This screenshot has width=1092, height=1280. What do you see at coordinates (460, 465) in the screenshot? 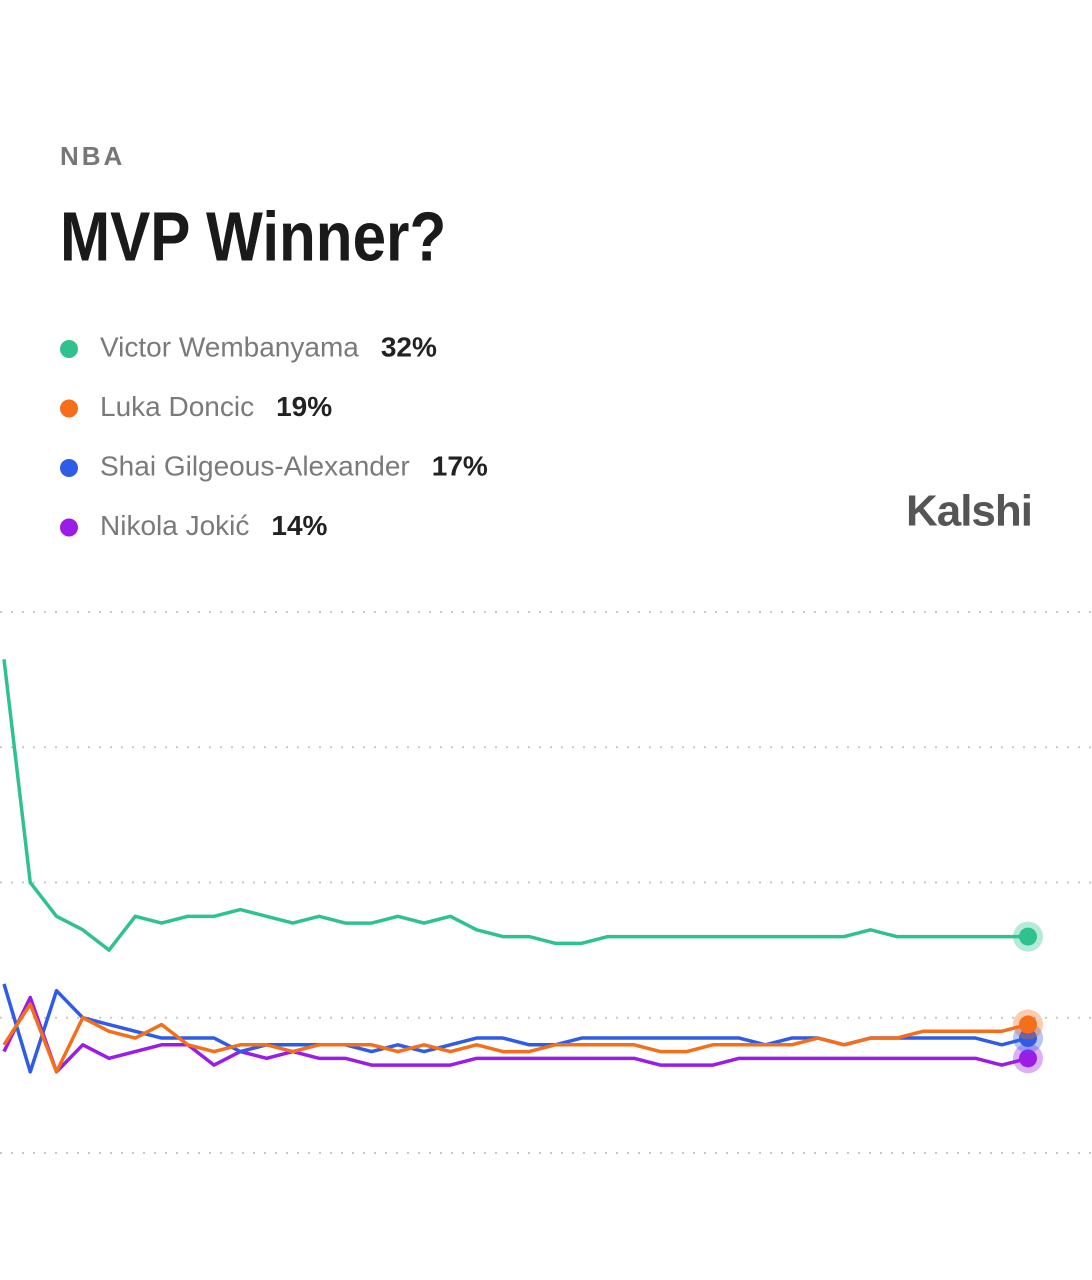
I see `legend-value: 17%` at bounding box center [460, 465].